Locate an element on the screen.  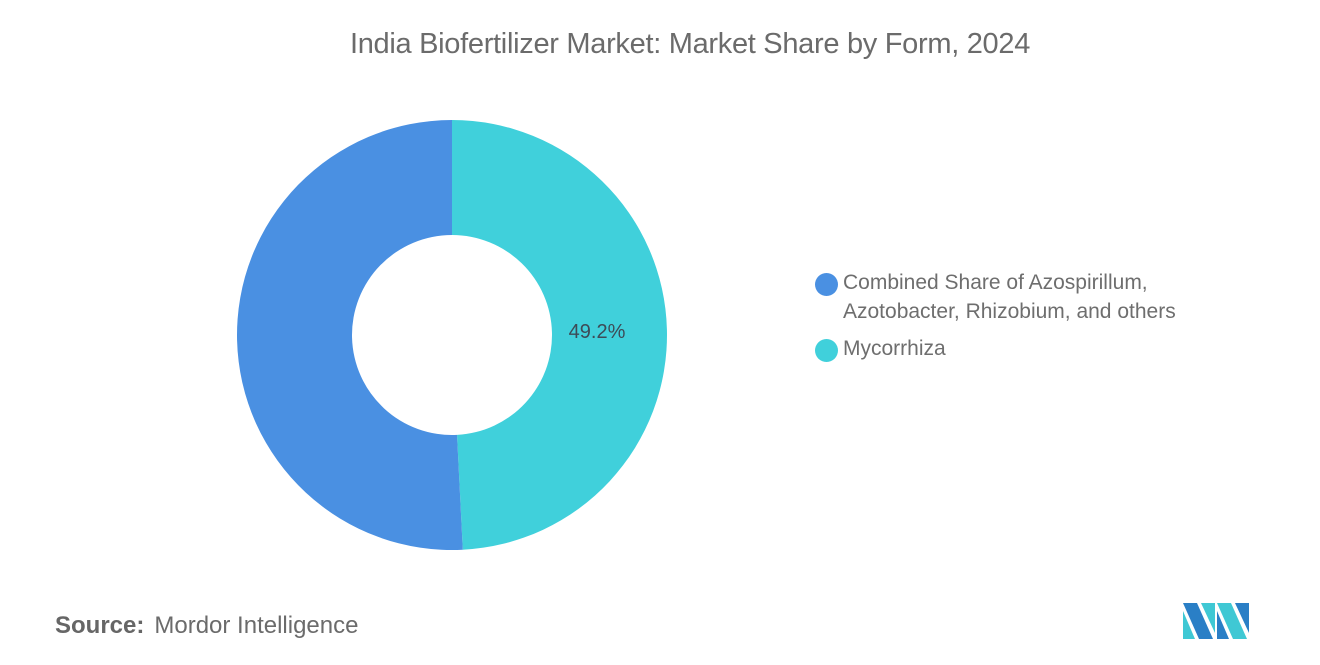
source-value: Mordor Intelligence is located at coordinates (256, 625).